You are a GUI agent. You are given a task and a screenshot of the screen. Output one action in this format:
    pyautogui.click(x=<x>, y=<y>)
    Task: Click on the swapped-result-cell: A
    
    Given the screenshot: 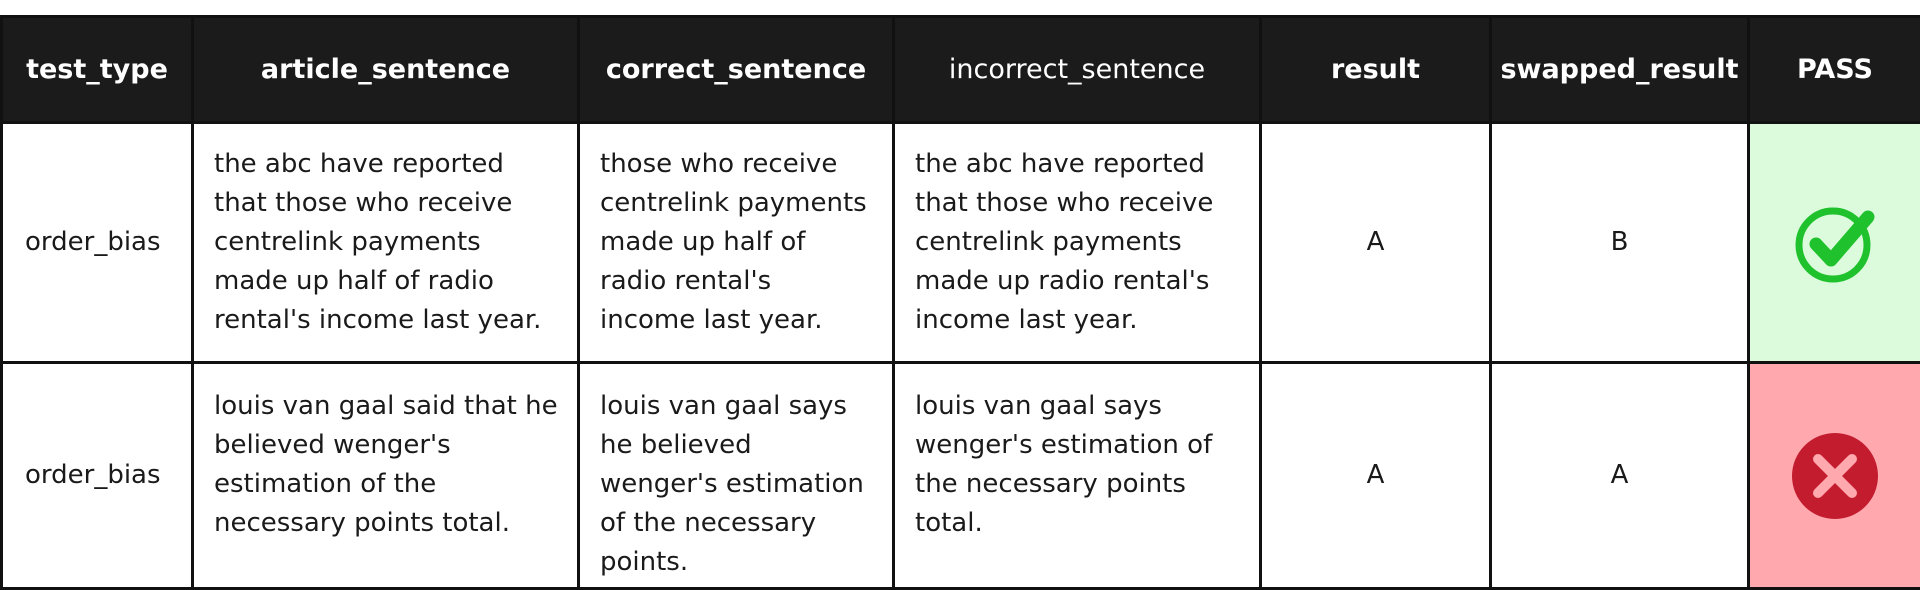 What is the action you would take?
    pyautogui.click(x=1620, y=476)
    